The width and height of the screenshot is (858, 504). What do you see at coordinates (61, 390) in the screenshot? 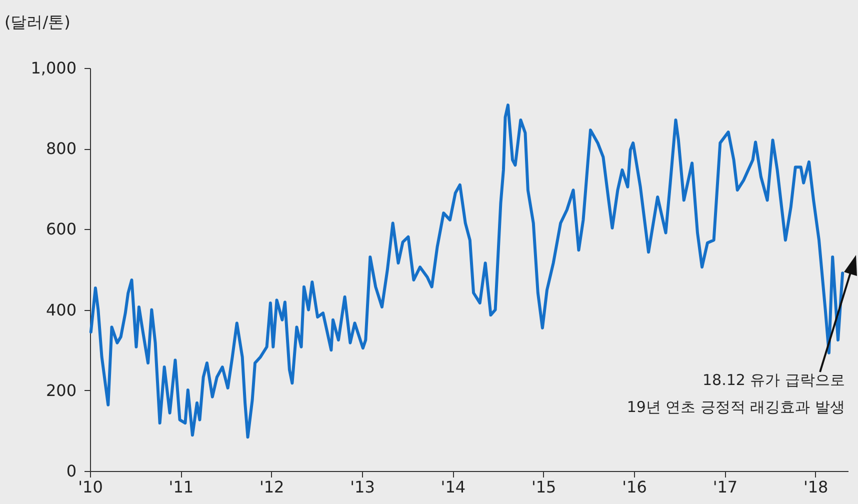
I see `y-tick-label: 200` at bounding box center [61, 390].